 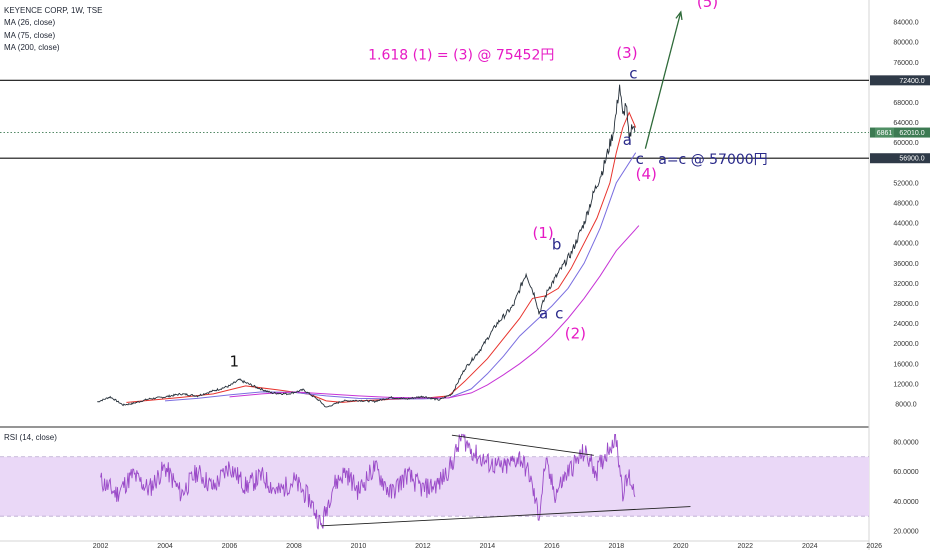 I want to click on rsi-tick-label: 60.0000, so click(x=905, y=472).